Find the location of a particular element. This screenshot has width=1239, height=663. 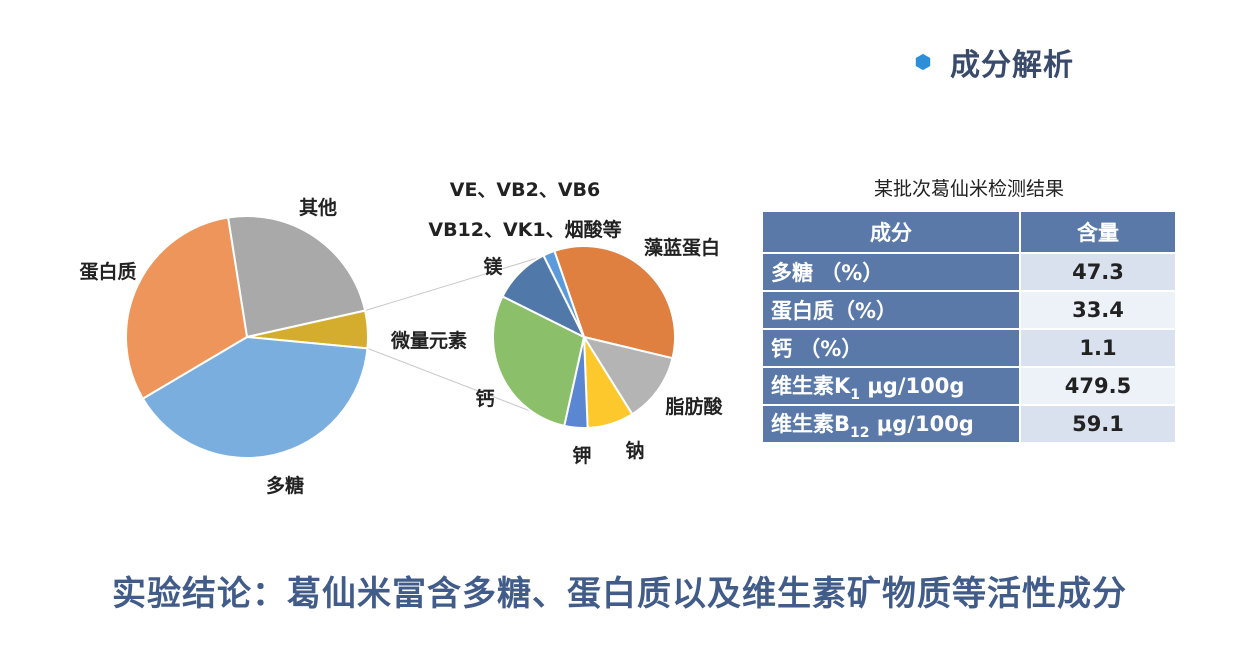

pie-slice-1: 脂肪酸 is located at coordinates (627, 375).